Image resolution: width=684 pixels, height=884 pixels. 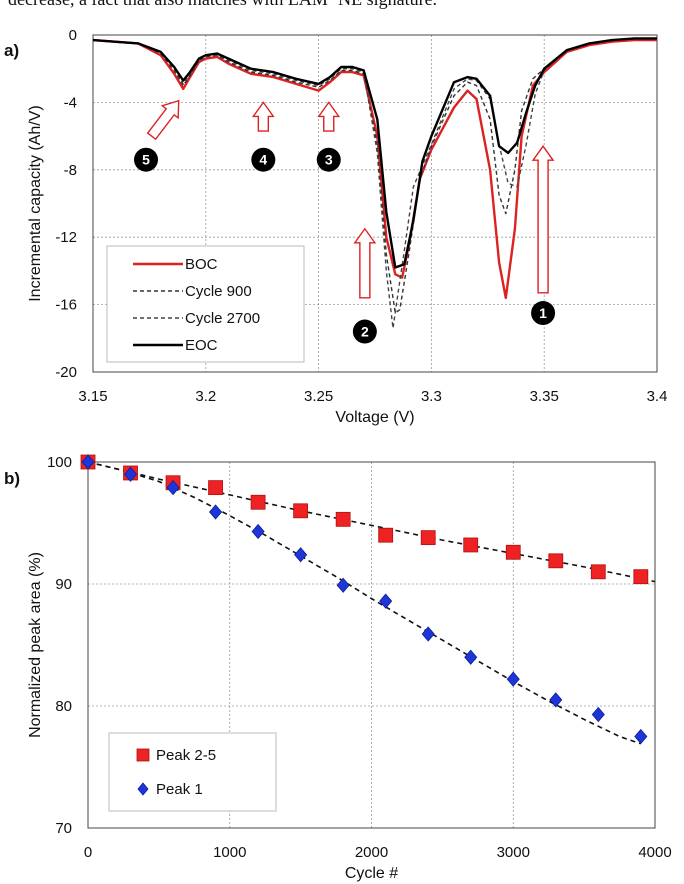 I want to click on x-tick-label: 1000, so click(x=229, y=852).